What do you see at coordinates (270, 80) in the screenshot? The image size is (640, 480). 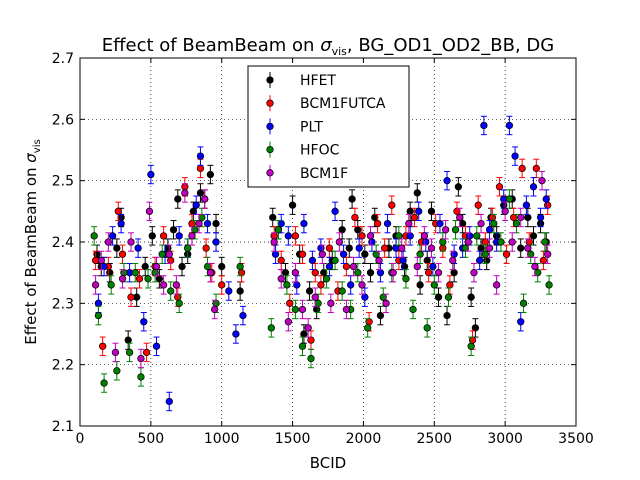 I see `legend-hfet-marker` at bounding box center [270, 80].